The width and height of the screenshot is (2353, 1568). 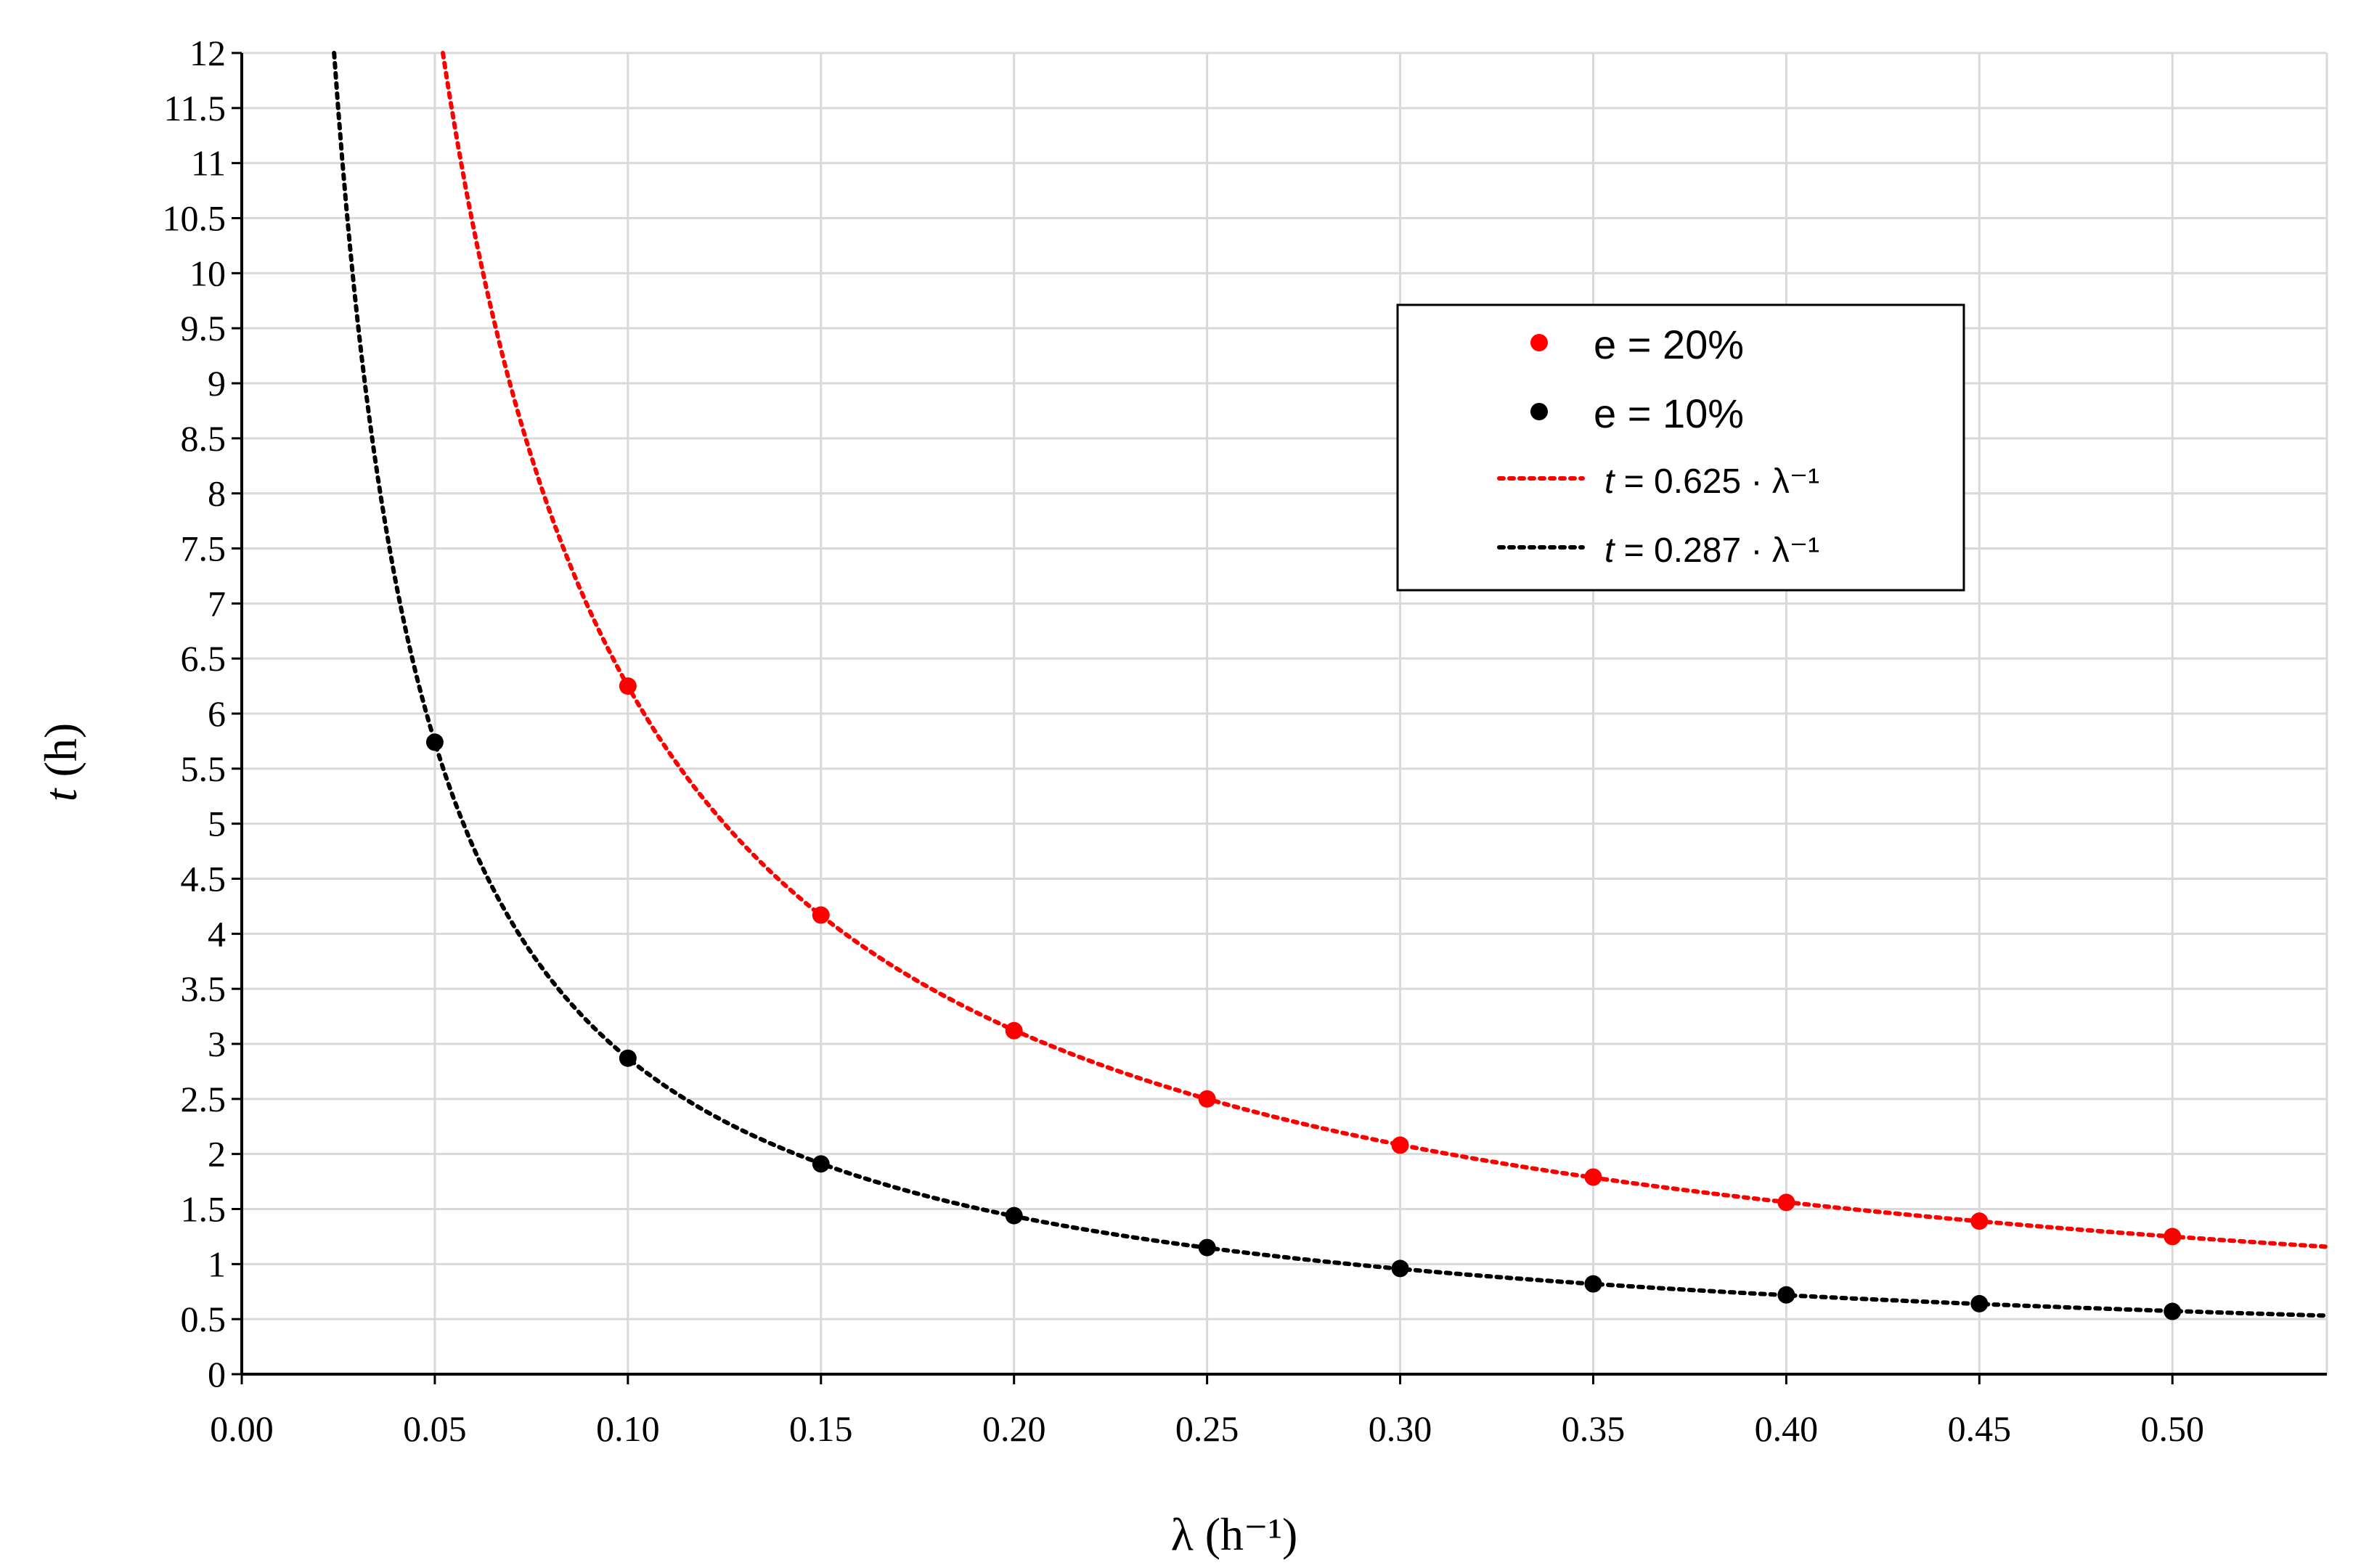 I want to click on y-axis-title: t (h), so click(x=61, y=762).